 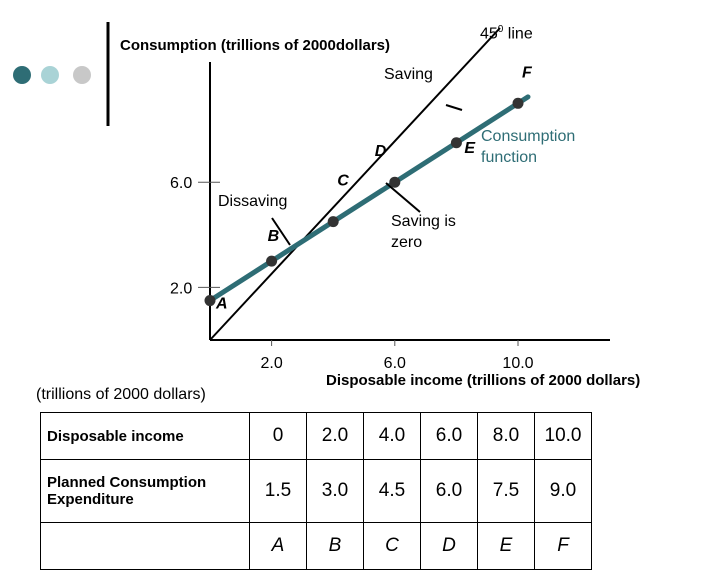 What do you see at coordinates (145, 436) in the screenshot?
I see `table-row-header: Disposable income` at bounding box center [145, 436].